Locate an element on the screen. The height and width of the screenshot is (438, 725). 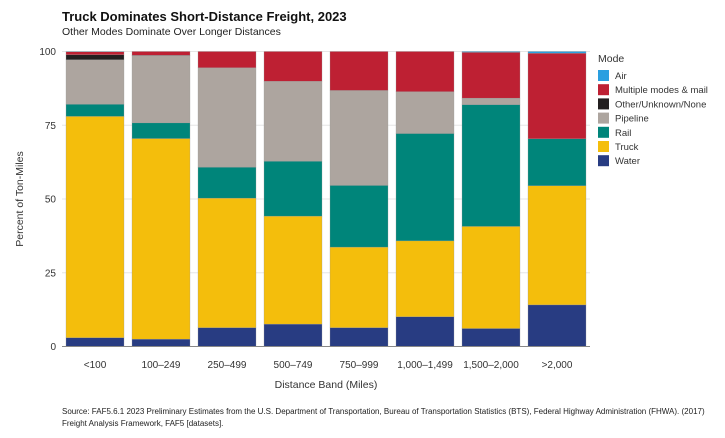
legend-item-label: Air is located at coordinates (621, 76).